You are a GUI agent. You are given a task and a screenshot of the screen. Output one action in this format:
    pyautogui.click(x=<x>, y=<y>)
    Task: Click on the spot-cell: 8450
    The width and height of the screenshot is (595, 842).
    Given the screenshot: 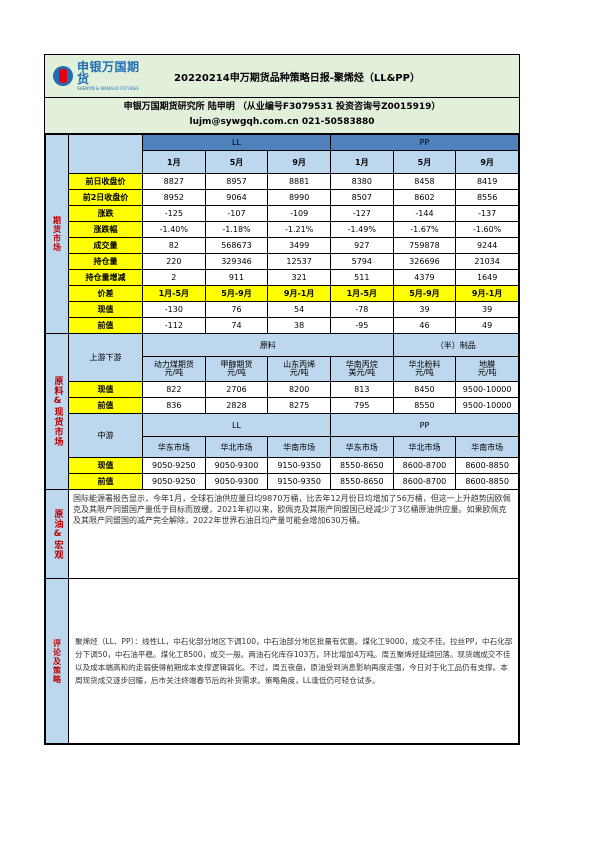 What is the action you would take?
    pyautogui.click(x=424, y=389)
    